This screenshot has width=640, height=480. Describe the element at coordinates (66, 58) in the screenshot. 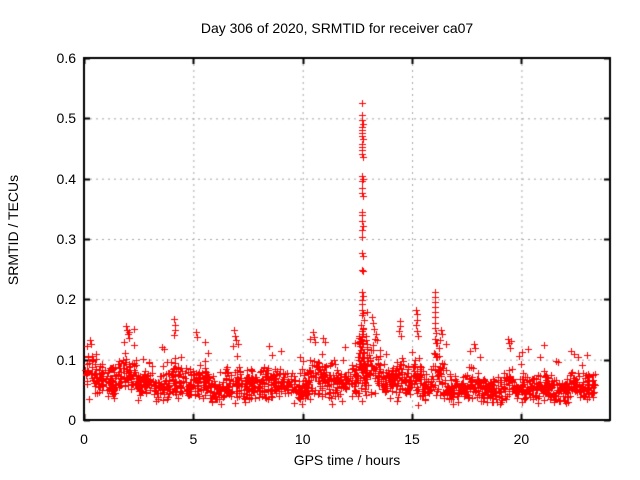

I see `y-tick-label: 0.6` at that location.